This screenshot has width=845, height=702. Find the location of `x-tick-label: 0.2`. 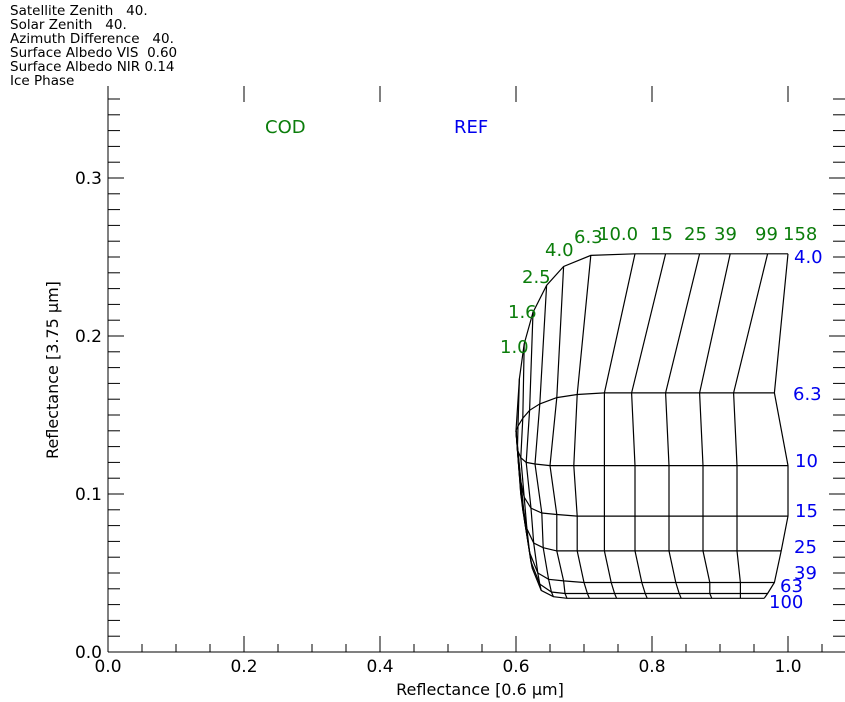

x-tick-label: 0.2 is located at coordinates (243, 667).